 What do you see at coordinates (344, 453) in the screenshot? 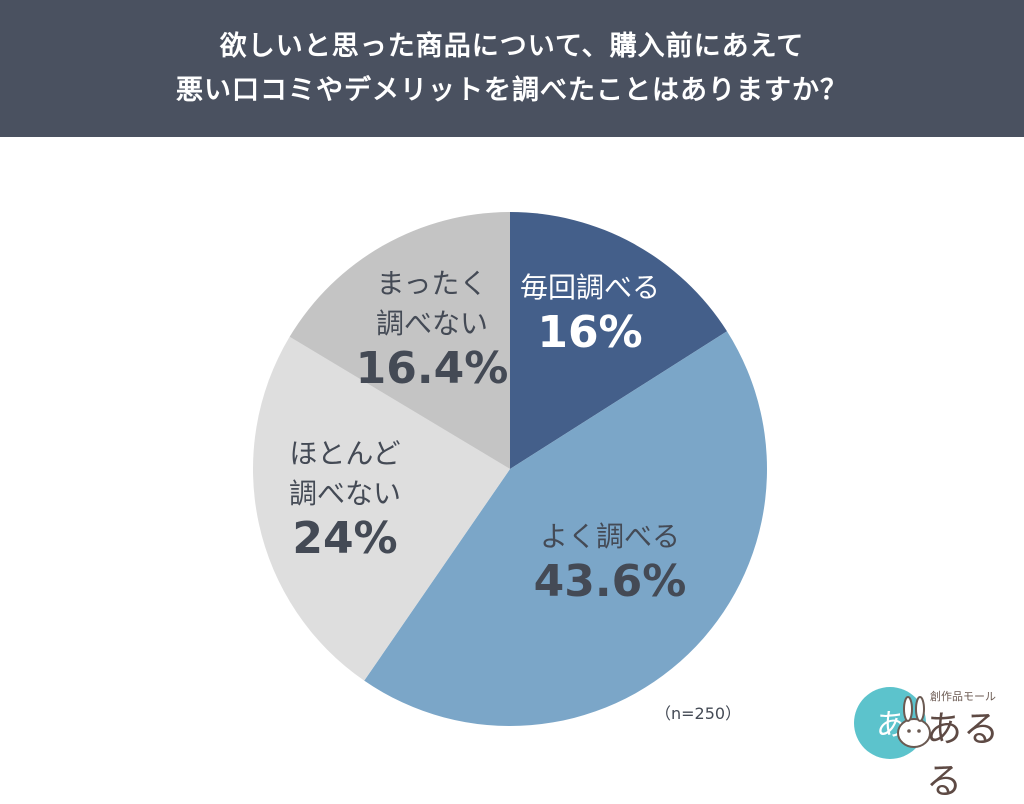
I see `slice-label-text: ほとんど` at bounding box center [344, 453].